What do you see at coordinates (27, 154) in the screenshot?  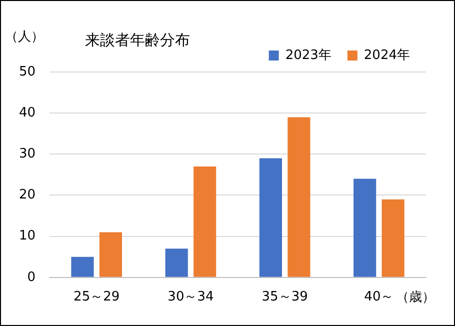 I see `y-tick-label: 30` at bounding box center [27, 154].